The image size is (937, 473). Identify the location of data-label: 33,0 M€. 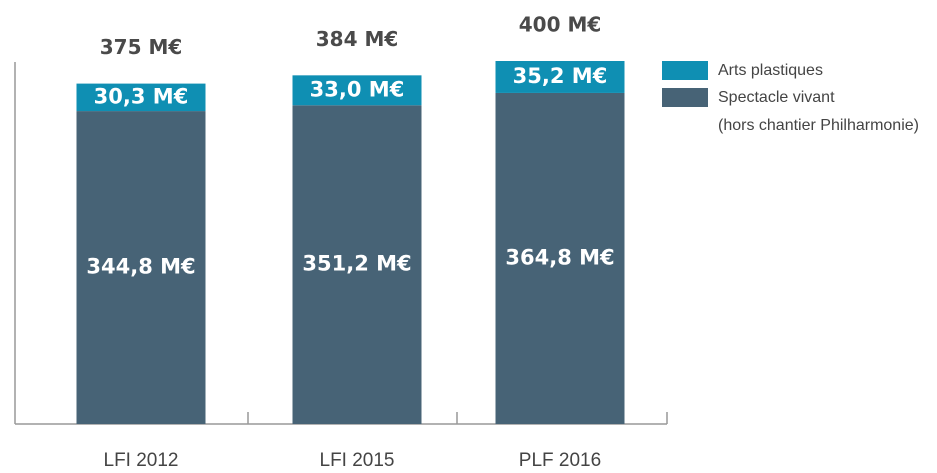
(357, 89).